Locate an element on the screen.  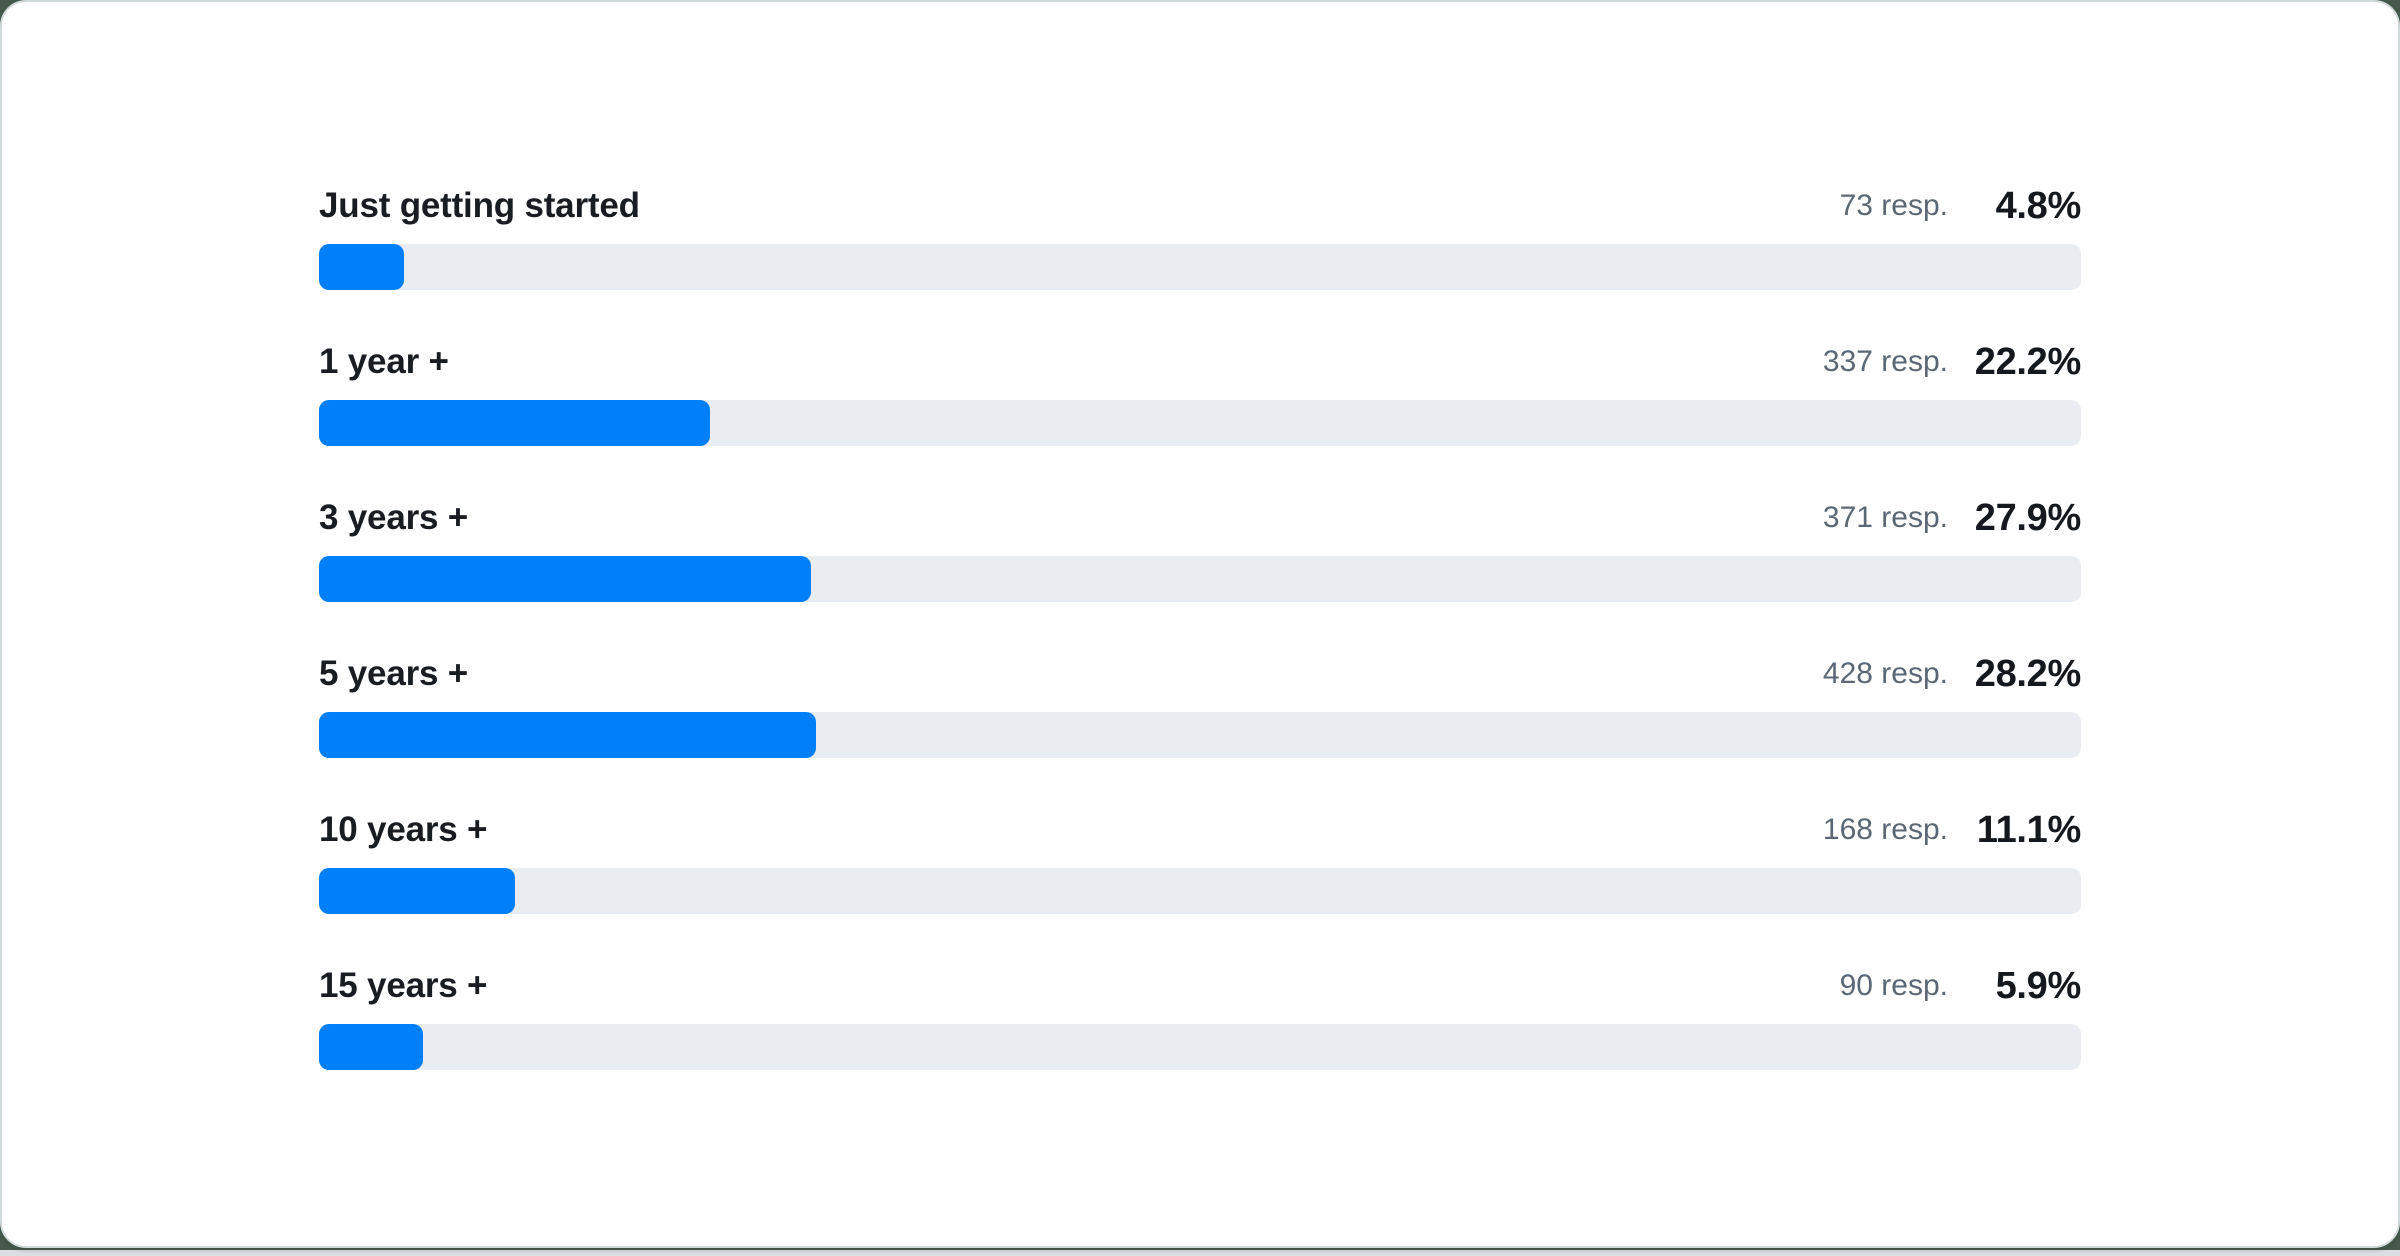
response-count: 90 resp. is located at coordinates (1893, 985).